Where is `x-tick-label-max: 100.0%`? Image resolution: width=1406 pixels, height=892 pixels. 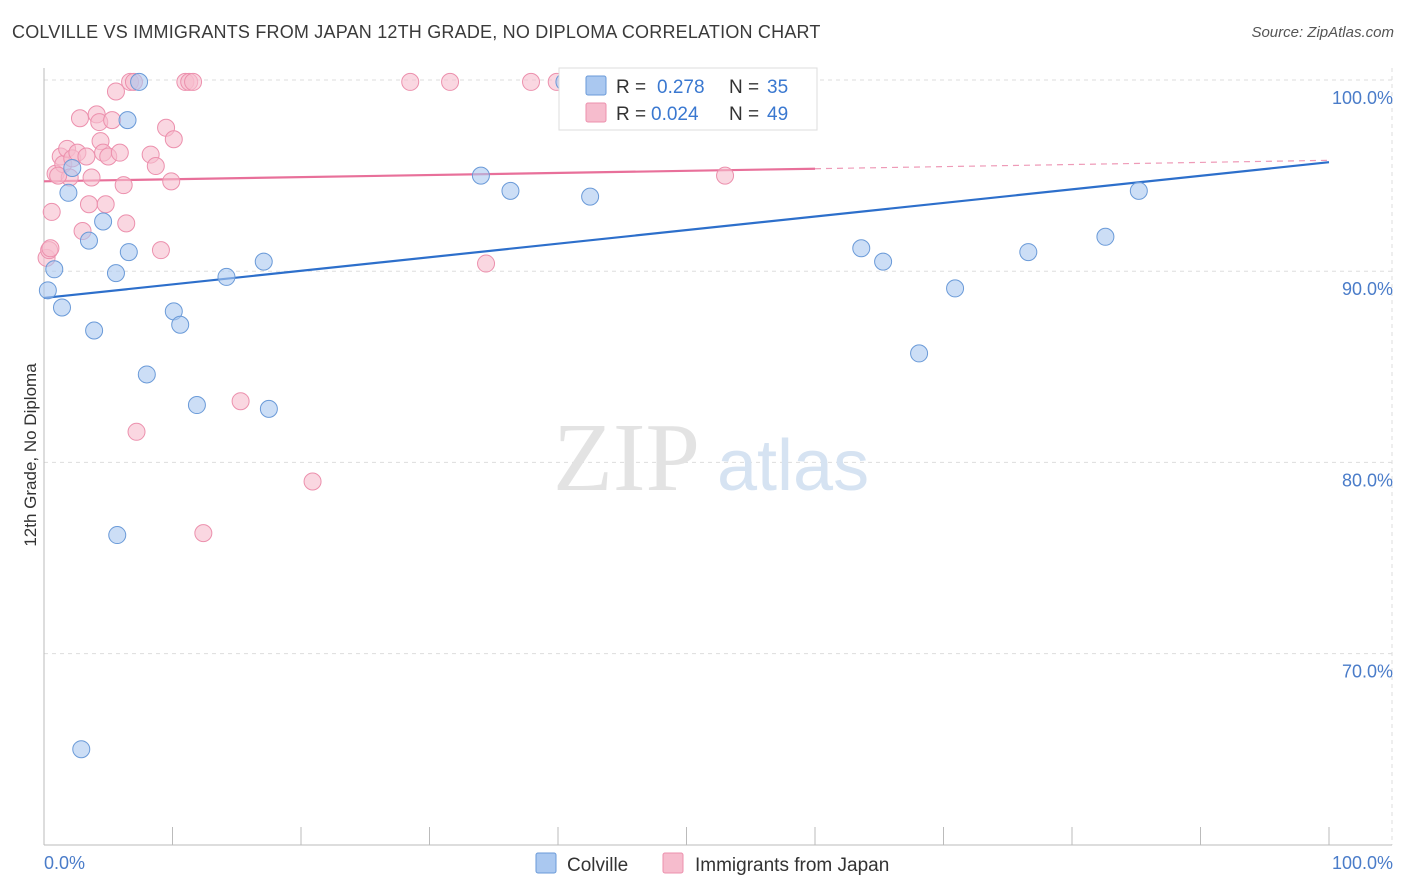
x-tick-label-max: 100.0% is located at coordinates (1362, 863).